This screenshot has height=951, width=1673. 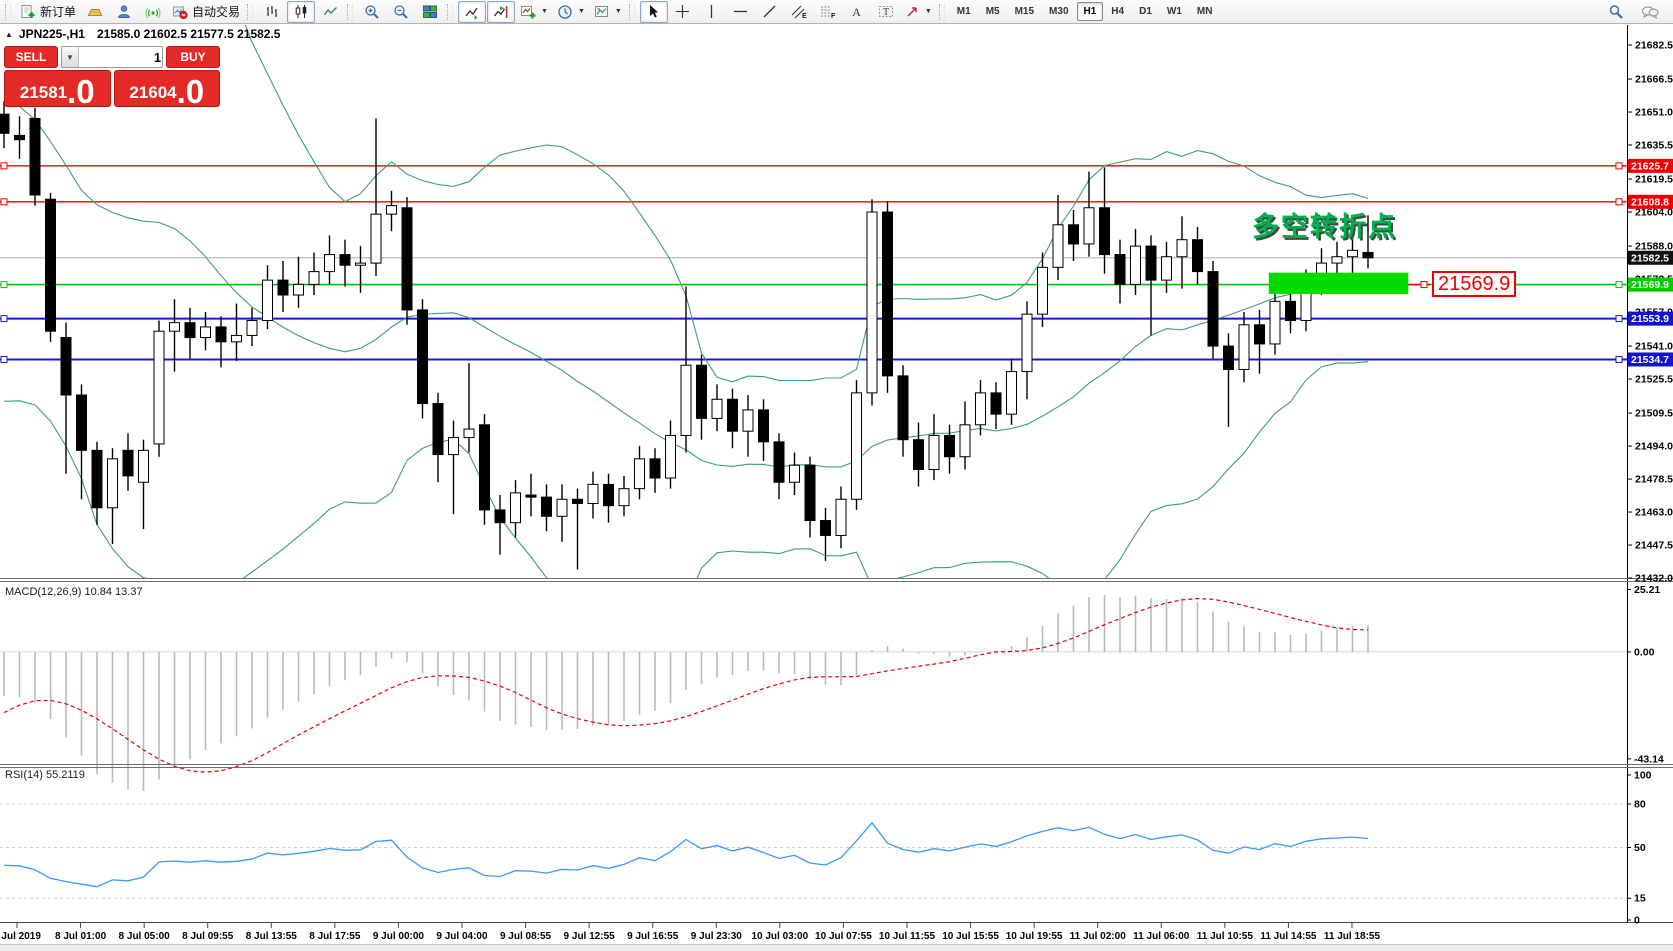 I want to click on sell-button: SELL, so click(x=31, y=57).